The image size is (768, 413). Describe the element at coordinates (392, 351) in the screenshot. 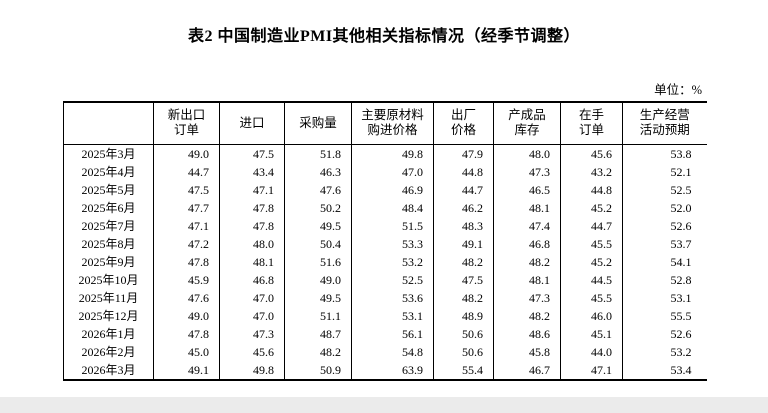

I see `value-cell: 54.8` at that location.